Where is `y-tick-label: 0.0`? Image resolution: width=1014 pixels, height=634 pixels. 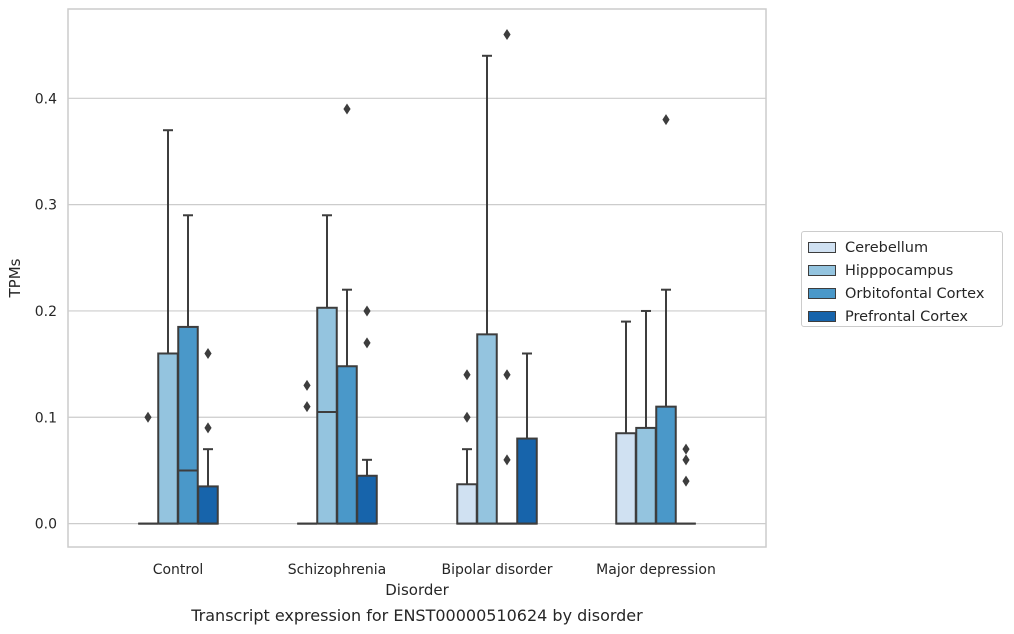 y-tick-label: 0.0 is located at coordinates (46, 525).